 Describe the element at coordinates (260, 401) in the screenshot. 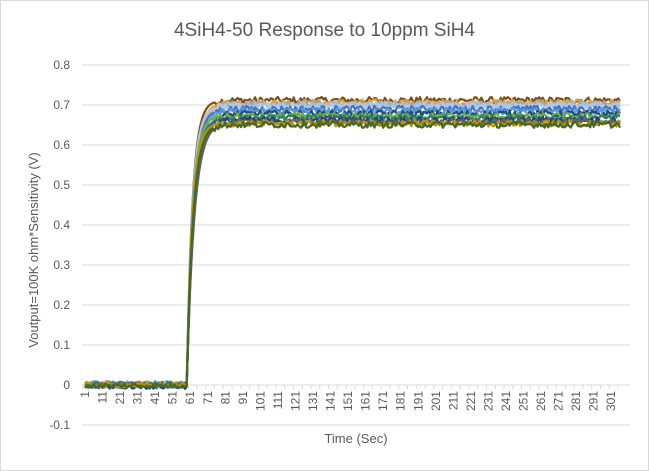

I see `x-tick-label: 101` at that location.